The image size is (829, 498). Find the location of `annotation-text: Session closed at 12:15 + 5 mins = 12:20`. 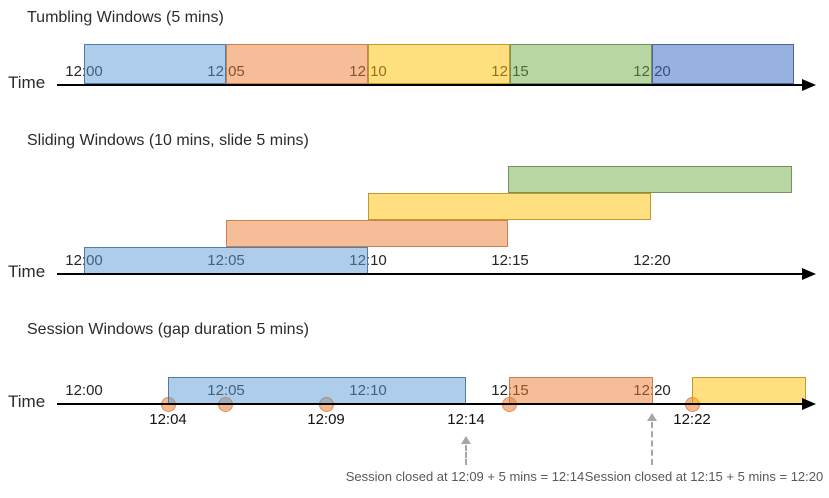

annotation-text: Session closed at 12:15 + 5 mins = 12:20 is located at coordinates (704, 476).